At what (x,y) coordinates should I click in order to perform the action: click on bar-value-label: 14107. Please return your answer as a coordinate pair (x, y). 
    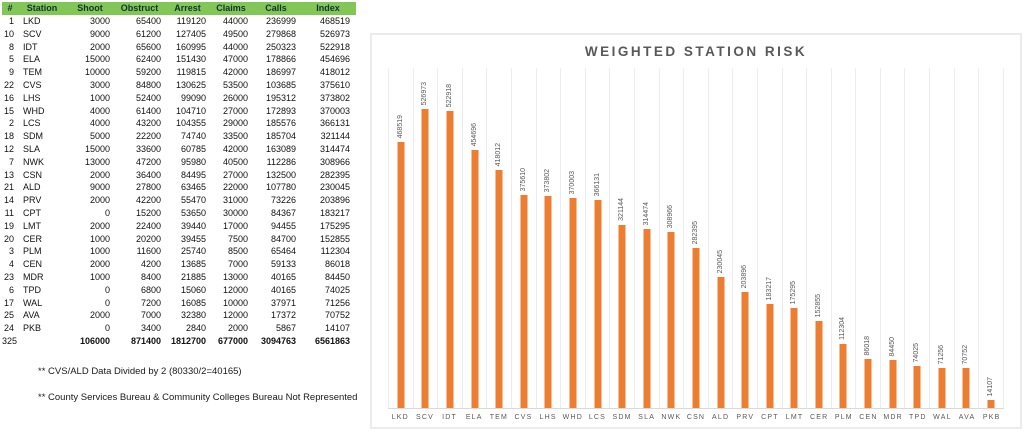
    Looking at the image, I should click on (991, 386).